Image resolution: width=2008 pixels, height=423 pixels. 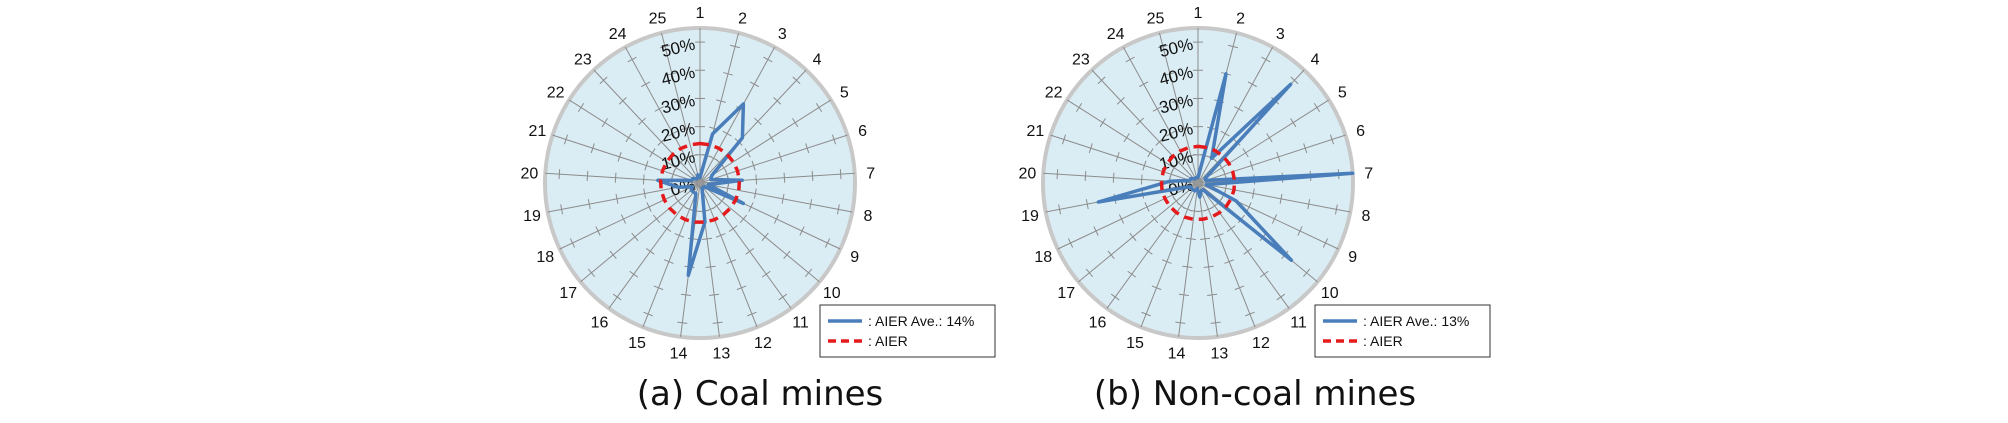 I want to click on legend-entry: : AIER, so click(x=1383, y=341).